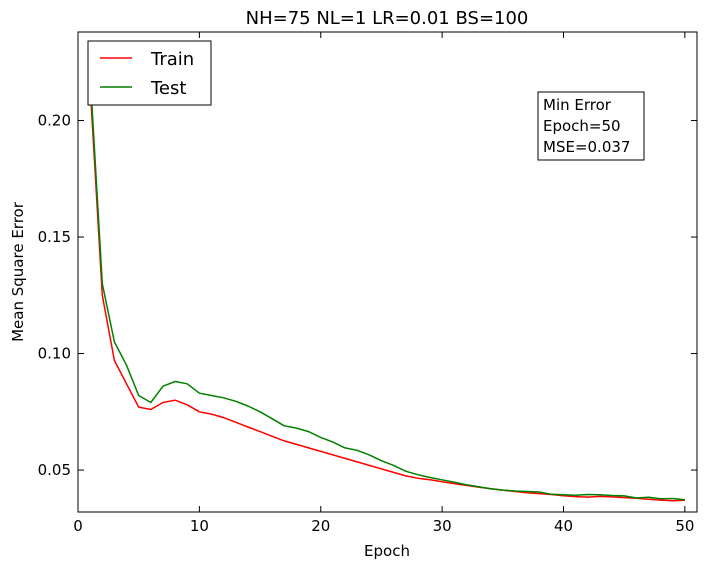 The height and width of the screenshot is (570, 707). What do you see at coordinates (582, 126) in the screenshot?
I see `annotation-line-2: Epoch=50` at bounding box center [582, 126].